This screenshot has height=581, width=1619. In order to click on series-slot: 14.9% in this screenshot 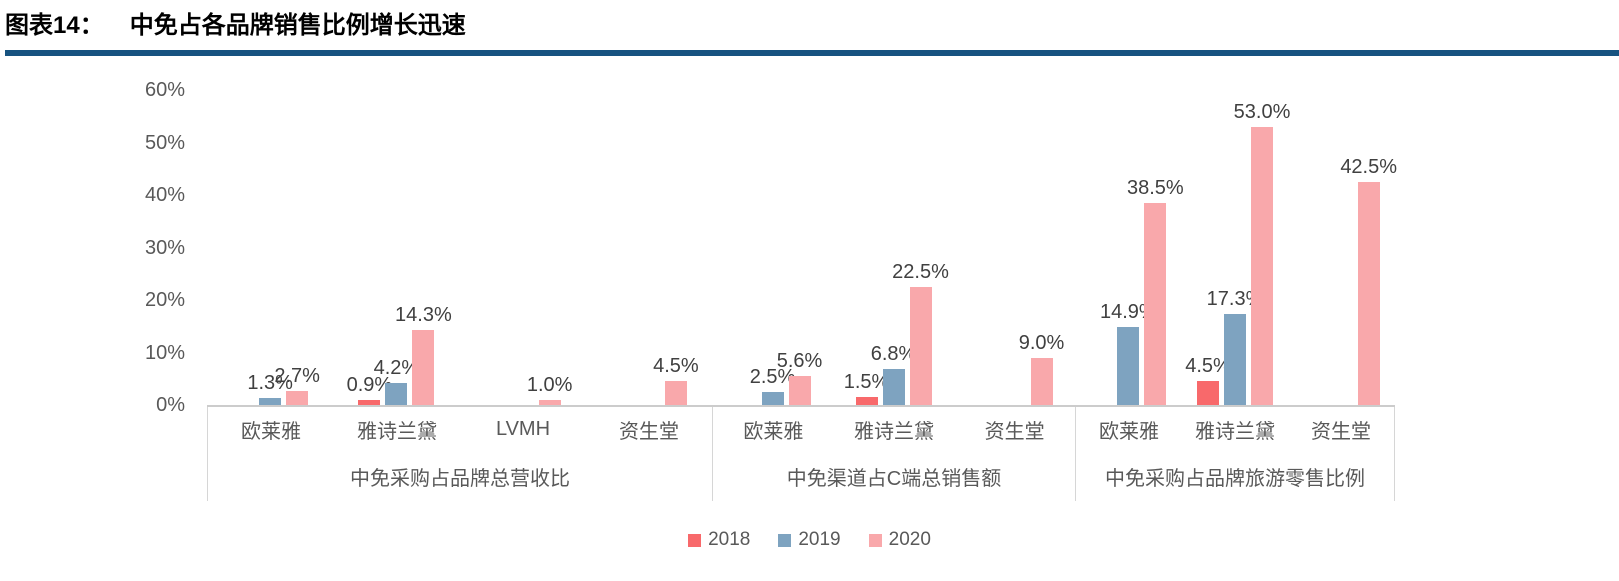, I will do `click(1128, 353)`.